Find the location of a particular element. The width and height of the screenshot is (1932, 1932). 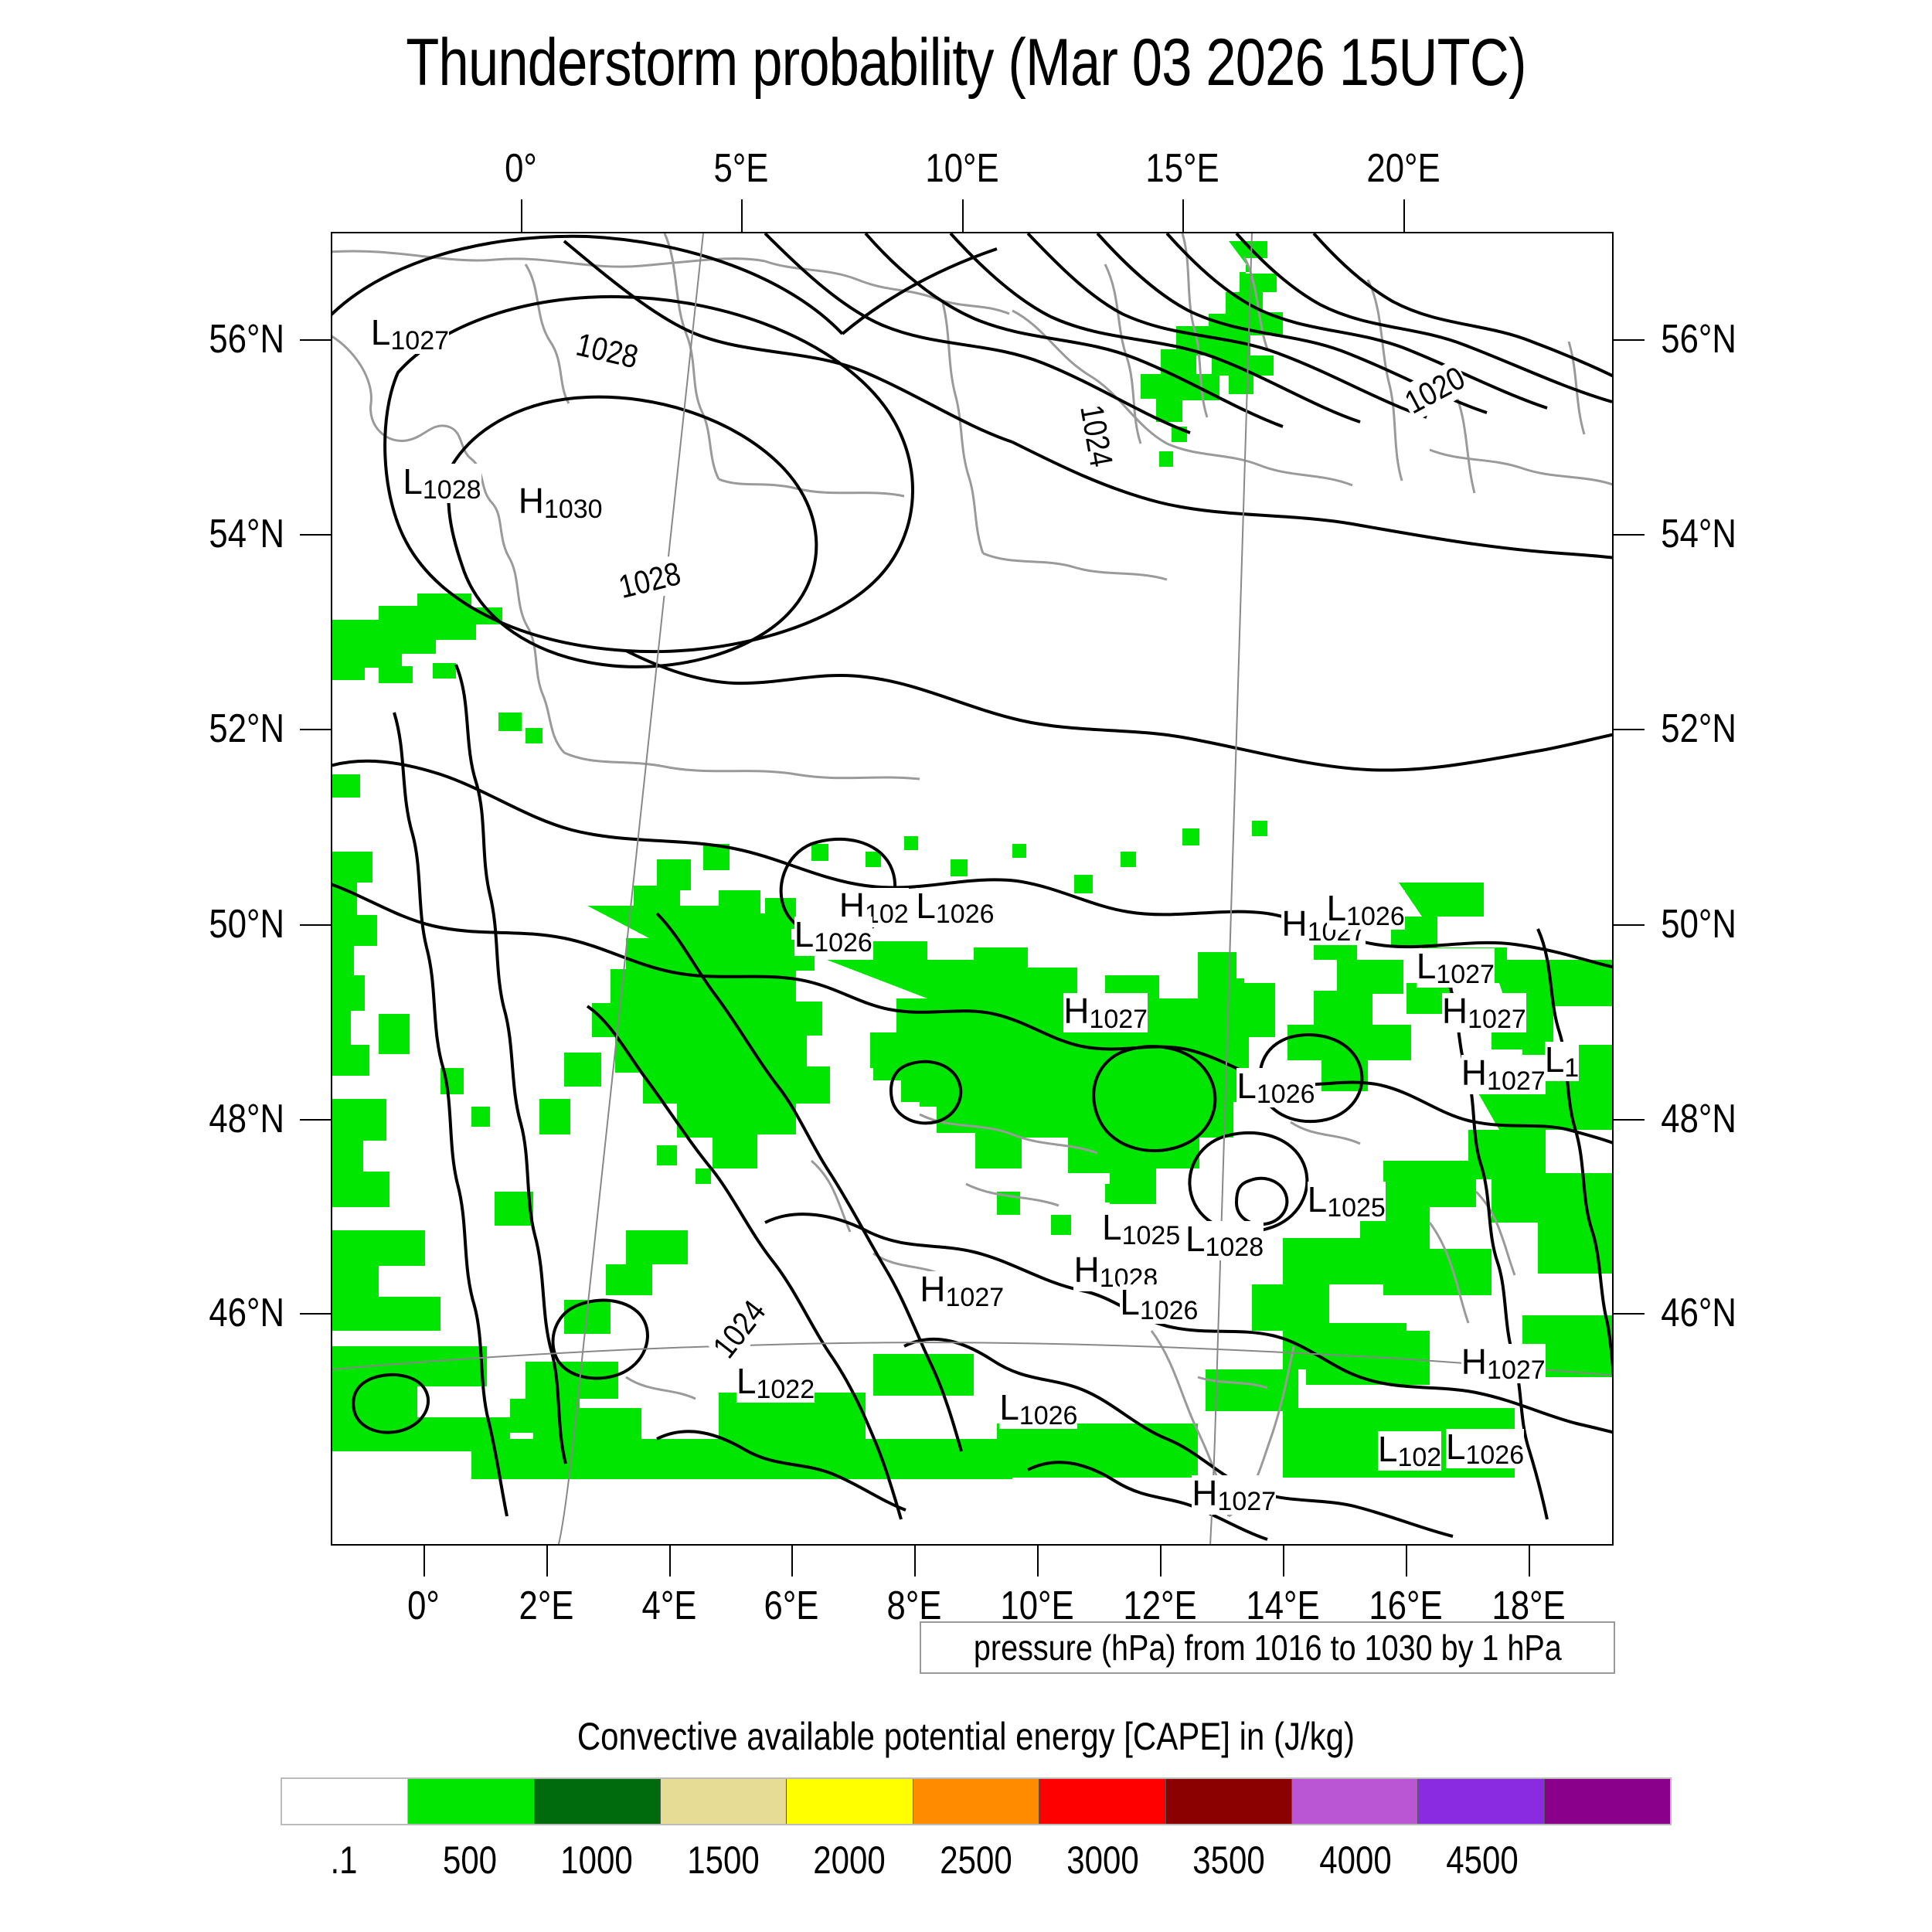

pressure-center-l-14: L1025 is located at coordinates (1347, 1201).